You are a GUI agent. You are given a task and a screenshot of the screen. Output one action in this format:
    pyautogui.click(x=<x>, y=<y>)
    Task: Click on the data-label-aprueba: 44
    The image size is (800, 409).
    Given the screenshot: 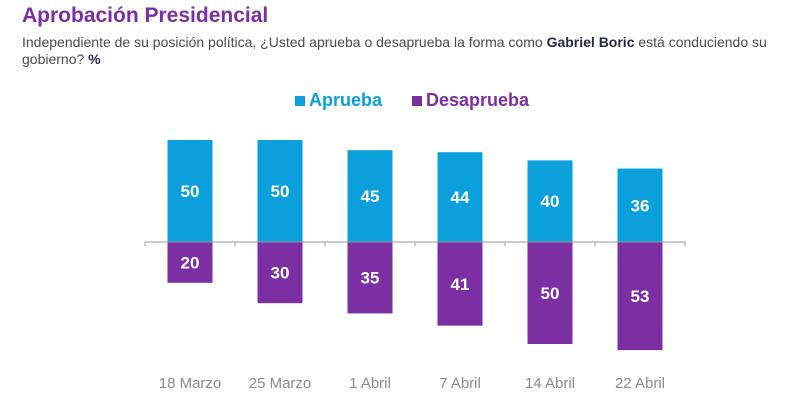 What is the action you would take?
    pyautogui.click(x=460, y=197)
    